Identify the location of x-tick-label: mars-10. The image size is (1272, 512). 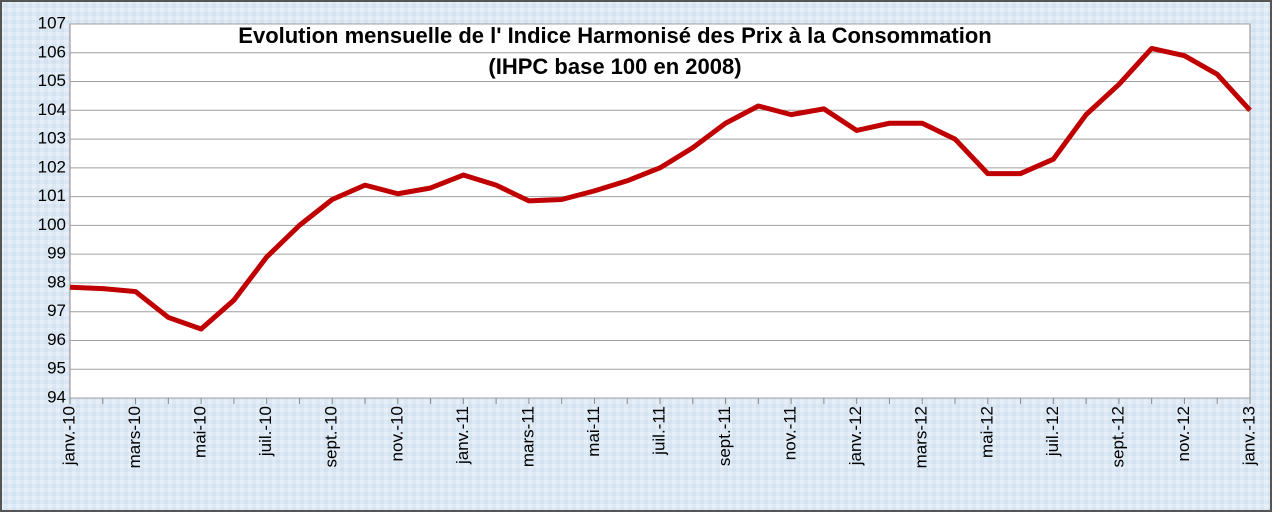
(134, 437).